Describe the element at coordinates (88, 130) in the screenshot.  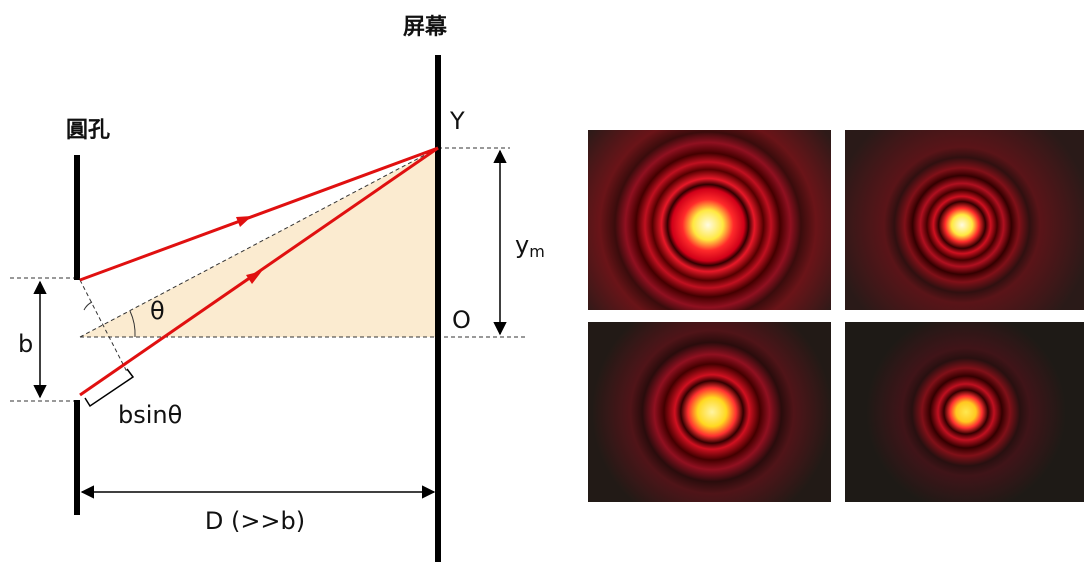
I see `aperture-label: 圓孔` at that location.